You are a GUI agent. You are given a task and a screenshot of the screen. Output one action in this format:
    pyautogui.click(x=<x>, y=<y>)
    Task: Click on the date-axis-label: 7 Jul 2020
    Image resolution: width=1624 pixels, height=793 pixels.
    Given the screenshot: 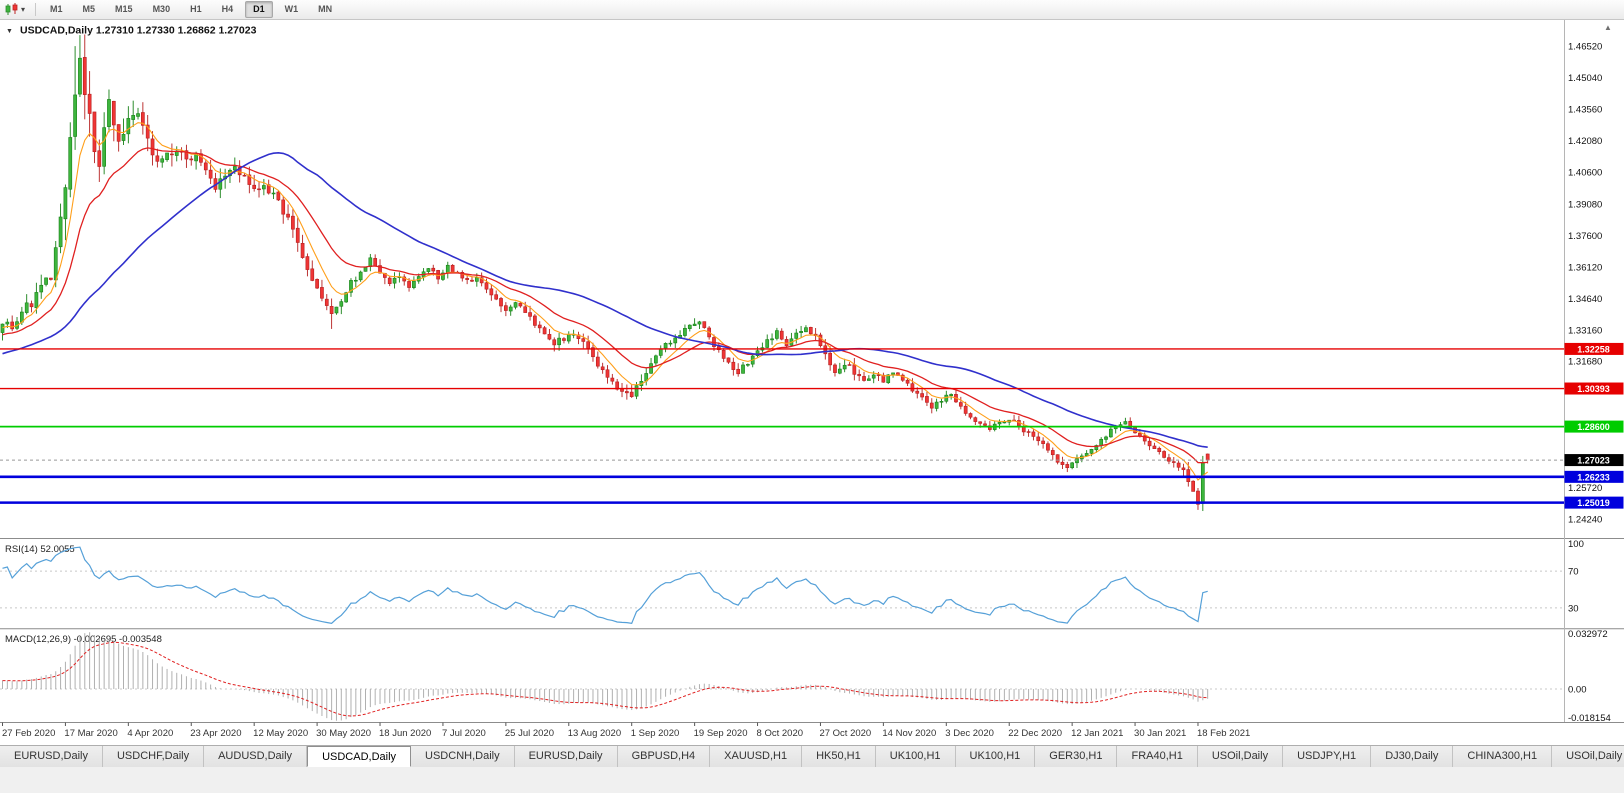 What is the action you would take?
    pyautogui.click(x=464, y=733)
    